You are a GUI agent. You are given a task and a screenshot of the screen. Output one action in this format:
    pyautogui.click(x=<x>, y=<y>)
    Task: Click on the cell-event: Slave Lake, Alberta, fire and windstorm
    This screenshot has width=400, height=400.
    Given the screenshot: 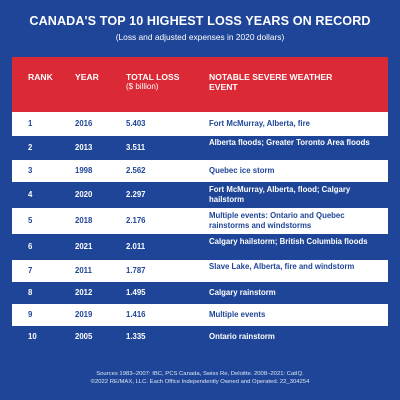 What is the action you would take?
    pyautogui.click(x=282, y=266)
    